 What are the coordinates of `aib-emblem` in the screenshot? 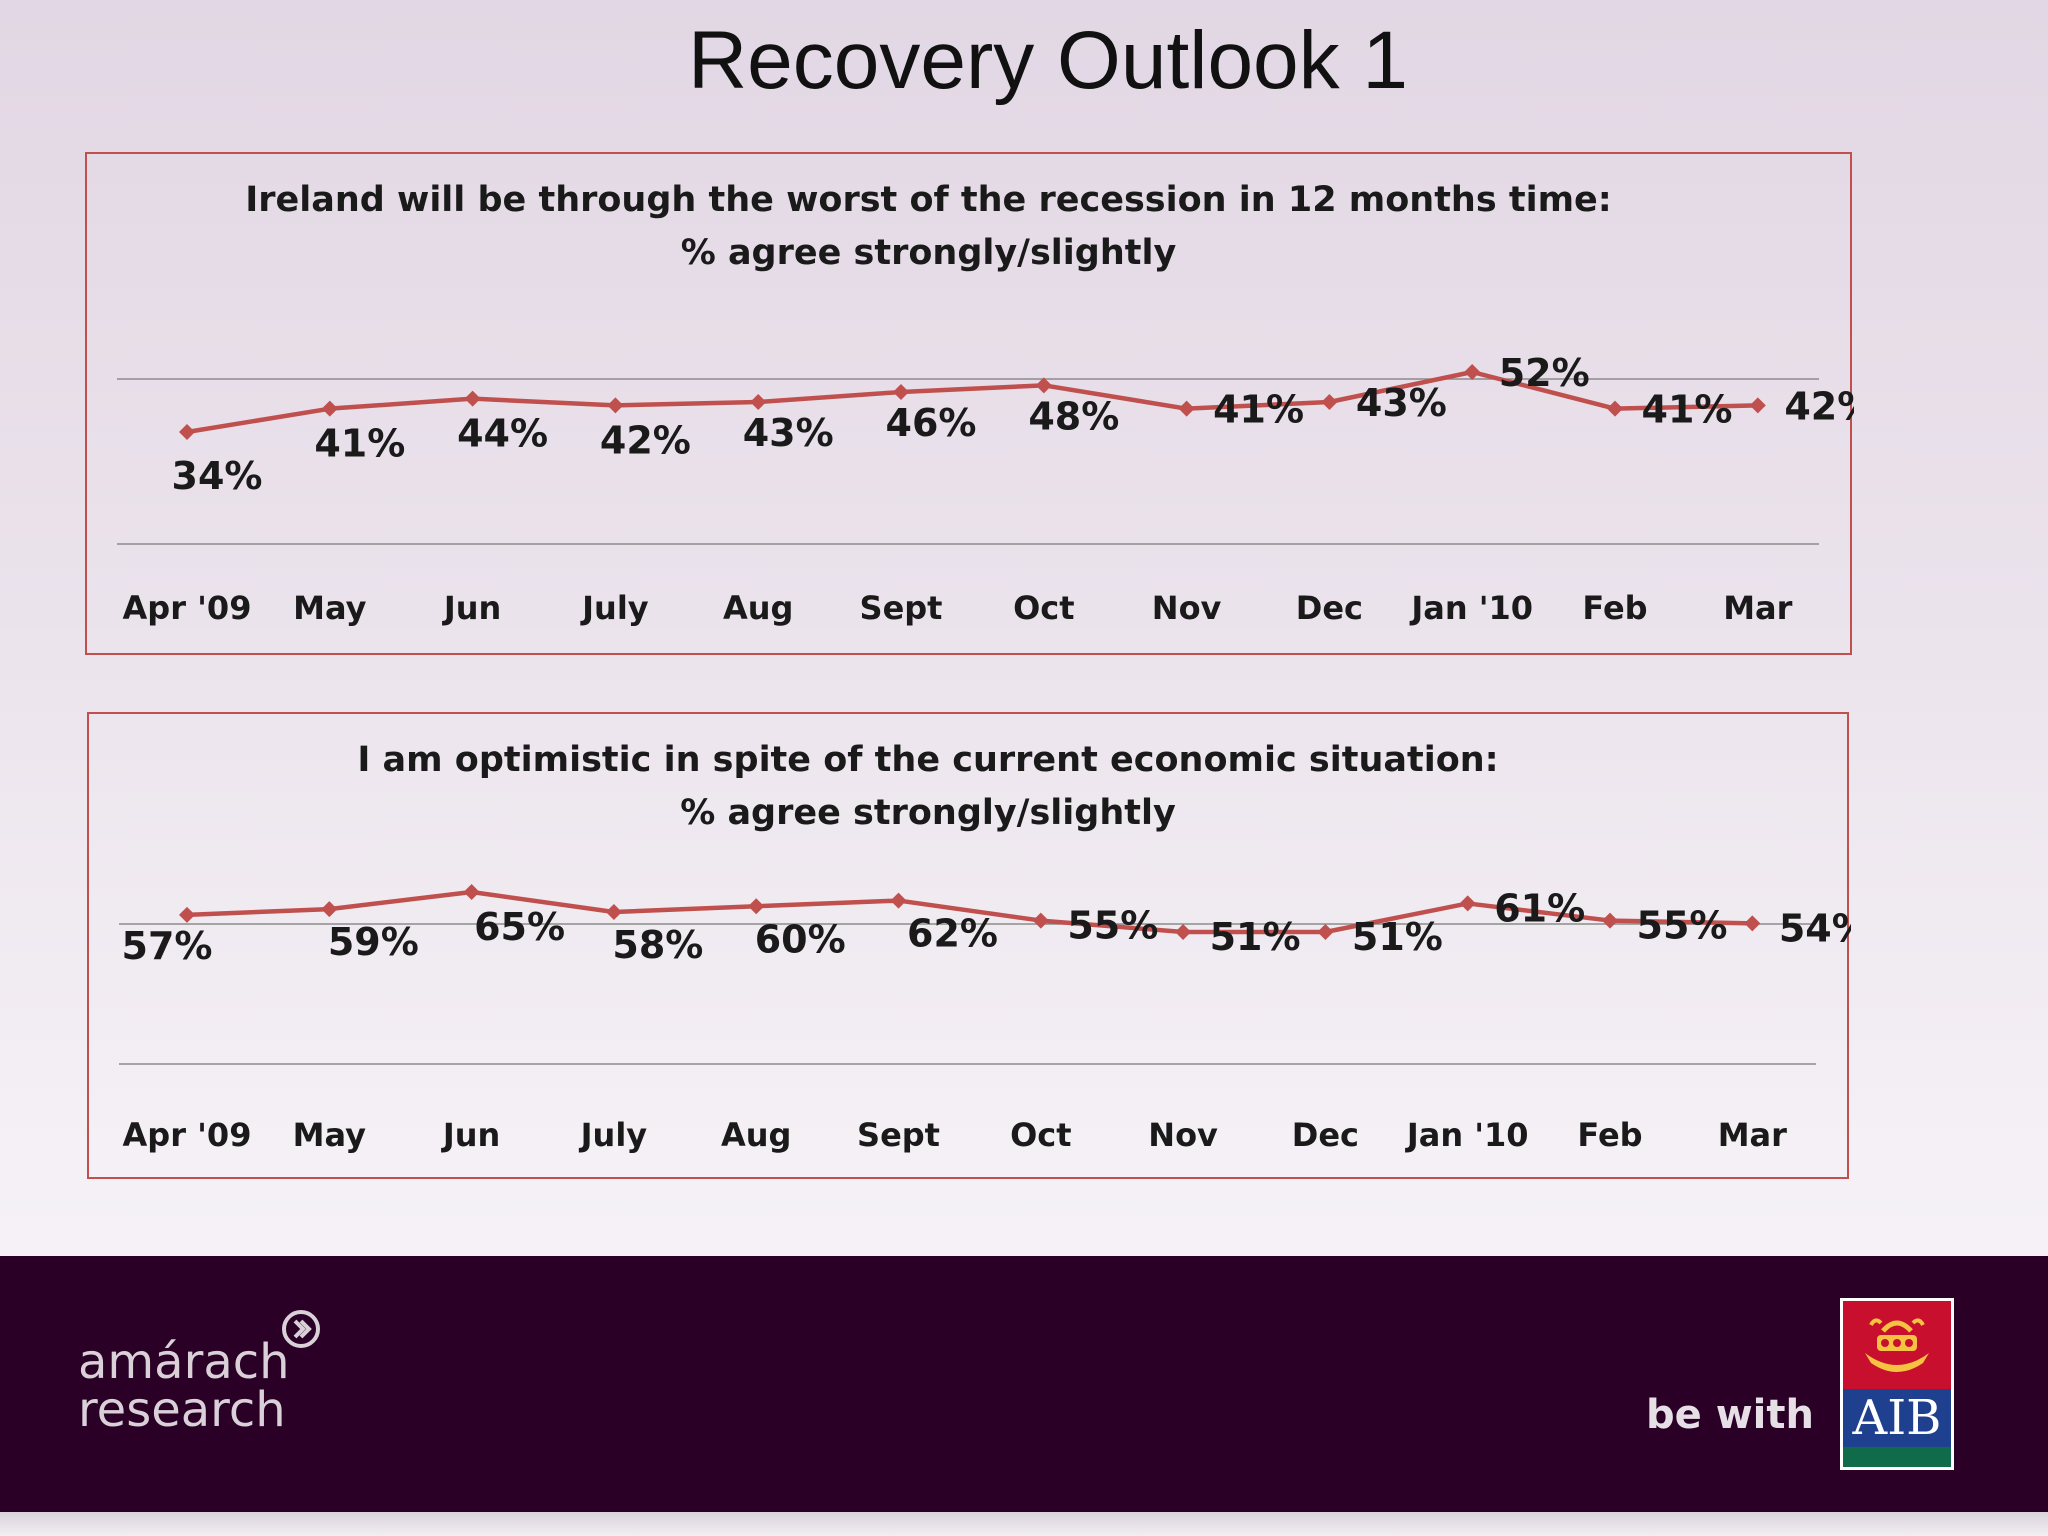 It's located at (1897, 1345).